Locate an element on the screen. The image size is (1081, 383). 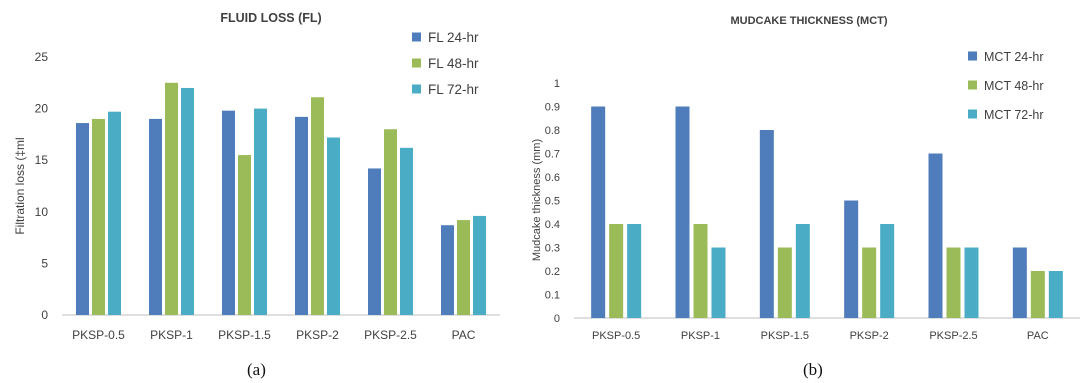
y-axis-label-b: Mudcake thickness (mm) is located at coordinates (537, 200).